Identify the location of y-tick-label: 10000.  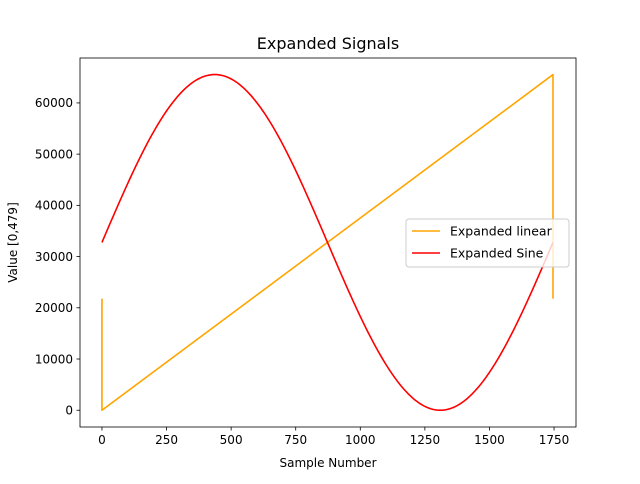
(54, 359).